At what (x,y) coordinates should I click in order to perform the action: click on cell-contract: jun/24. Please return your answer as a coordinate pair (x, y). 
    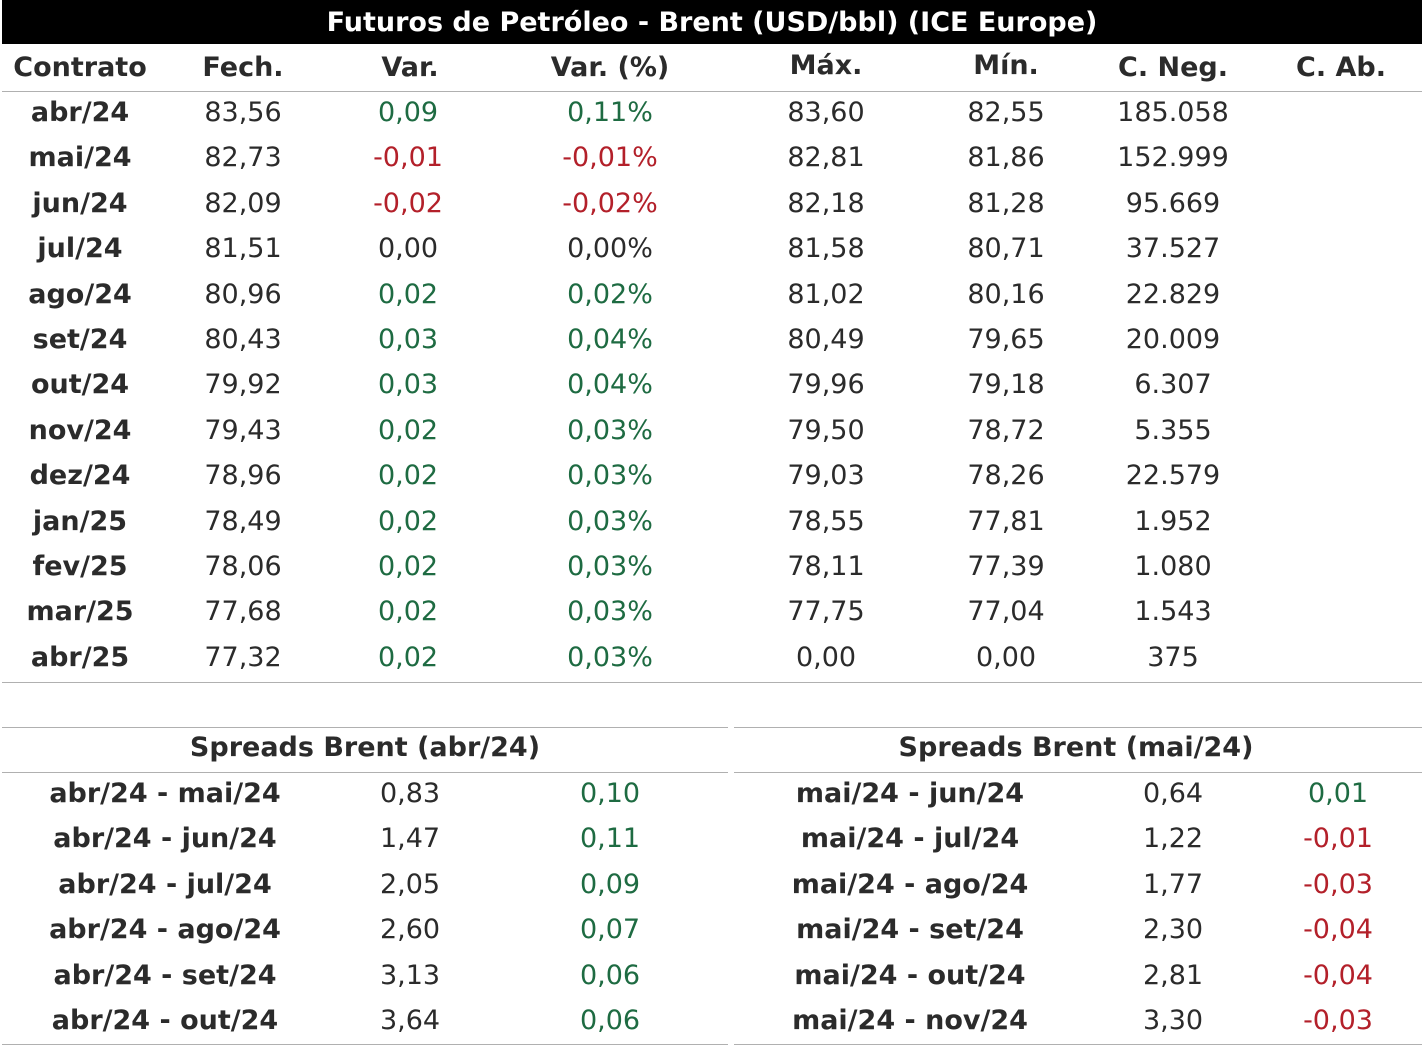
    Looking at the image, I should click on (80, 203).